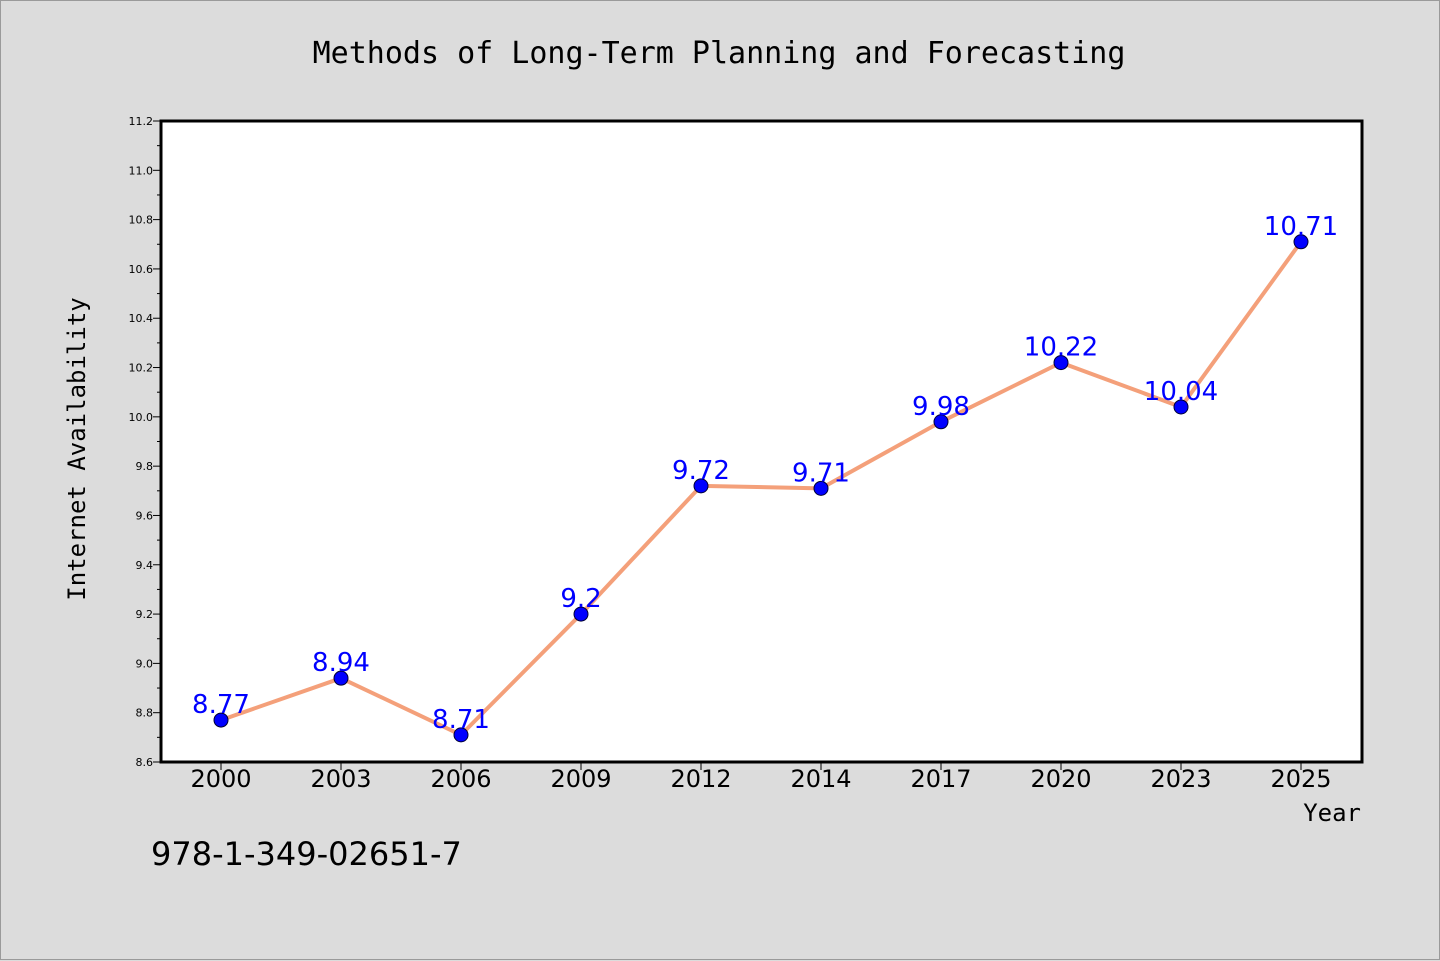 Image resolution: width=1440 pixels, height=961 pixels. What do you see at coordinates (1061, 348) in the screenshot?
I see `data-label: 10.22` at bounding box center [1061, 348].